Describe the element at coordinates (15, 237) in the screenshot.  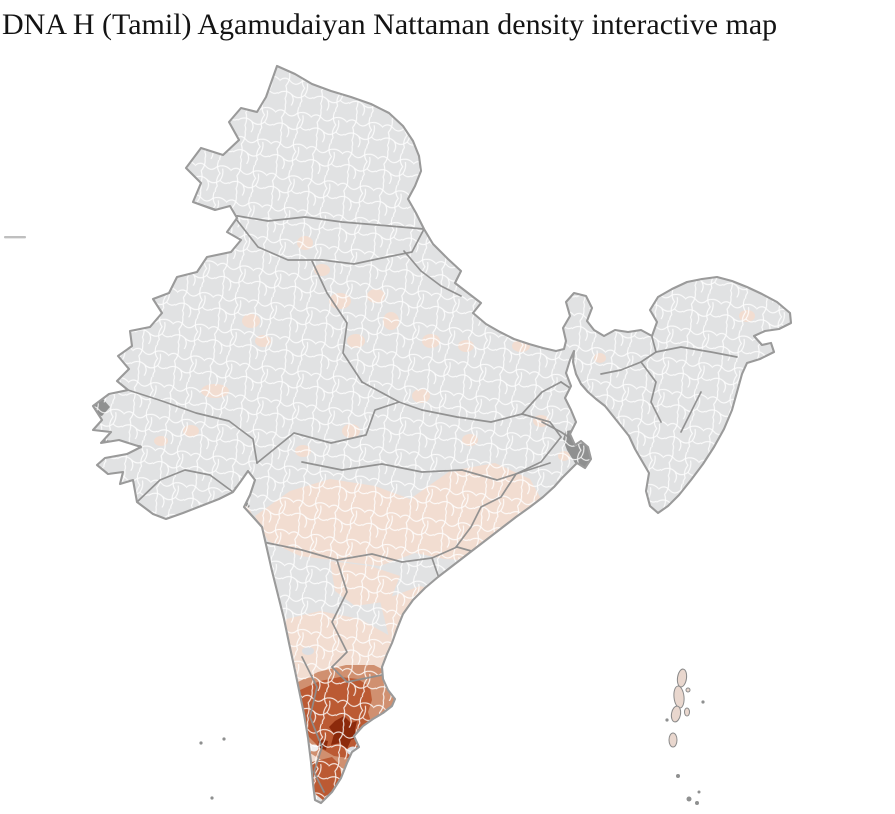
I see `map-edge-artifact-dash` at that location.